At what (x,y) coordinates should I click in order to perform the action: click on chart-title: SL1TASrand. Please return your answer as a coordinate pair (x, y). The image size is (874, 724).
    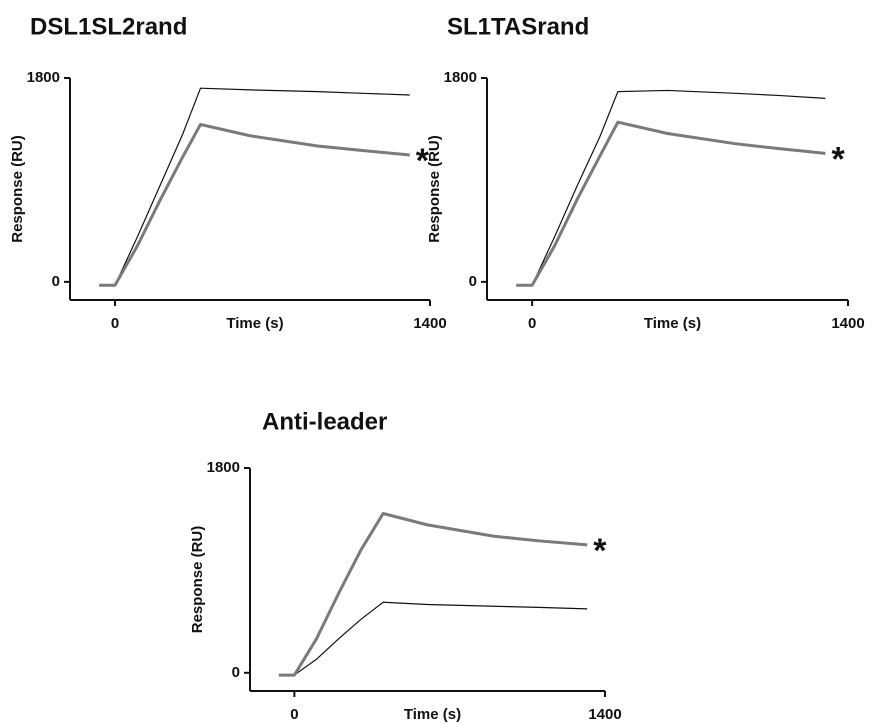
    Looking at the image, I should click on (518, 26).